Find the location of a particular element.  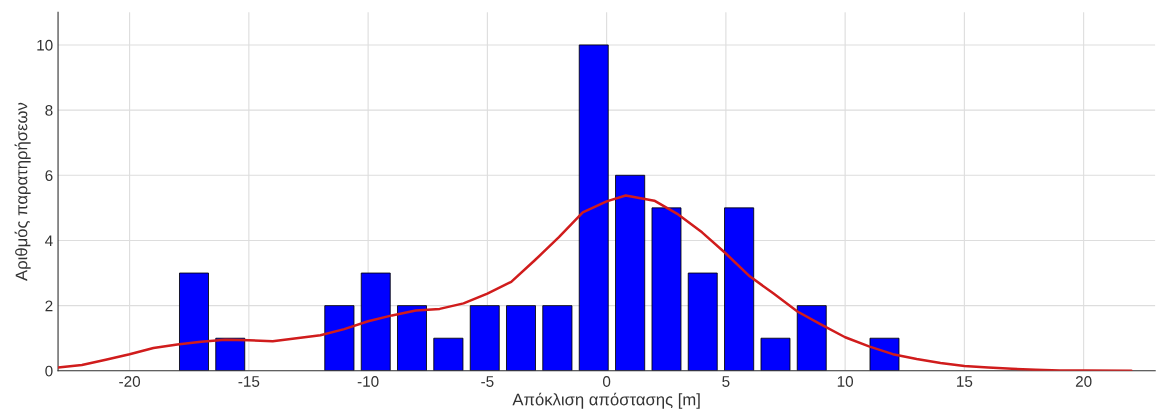

x-tick-label: 15 is located at coordinates (965, 381).